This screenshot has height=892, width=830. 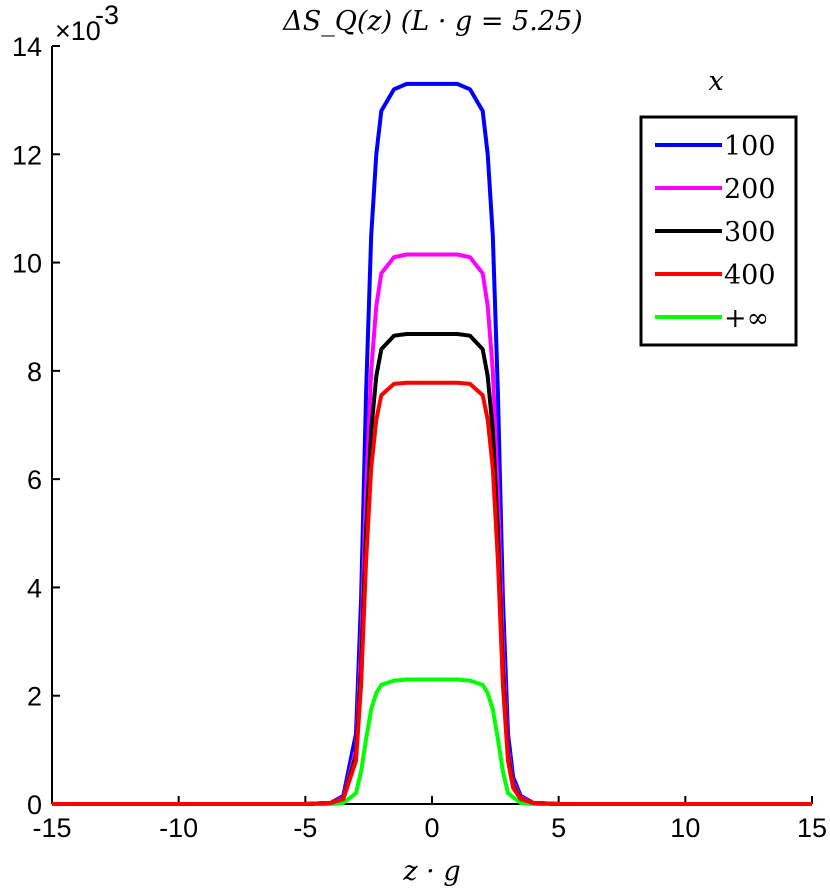 What do you see at coordinates (34, 805) in the screenshot?
I see `y-tick-label: 0` at bounding box center [34, 805].